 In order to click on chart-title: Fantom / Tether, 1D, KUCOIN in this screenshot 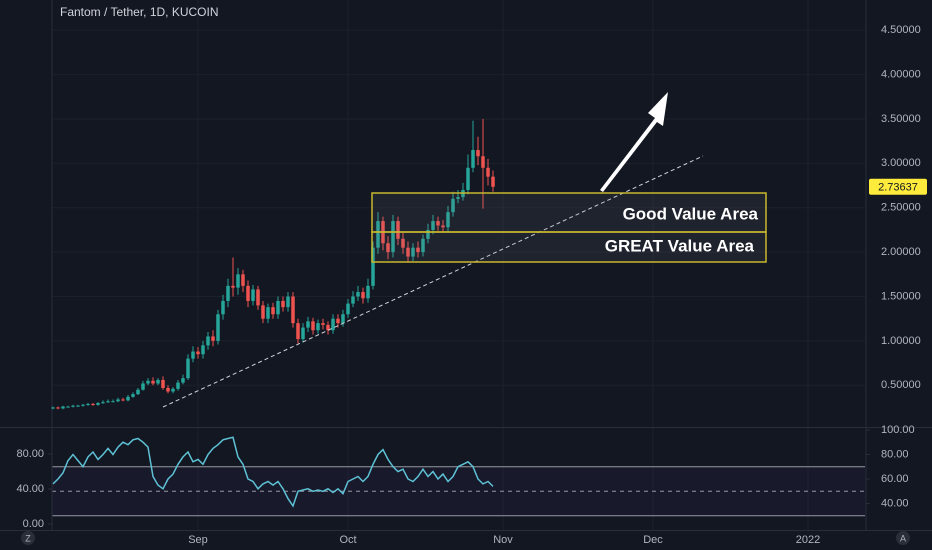, I will do `click(139, 12)`.